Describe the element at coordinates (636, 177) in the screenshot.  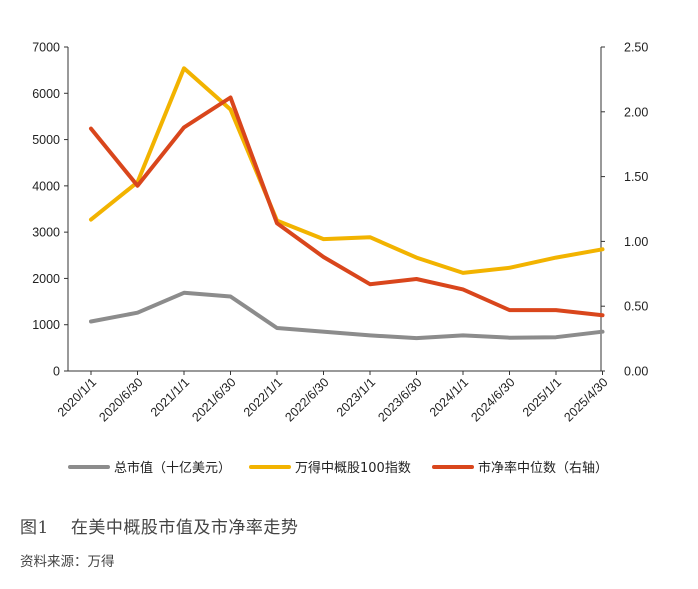
I see `right-tick-label: 1.50` at that location.